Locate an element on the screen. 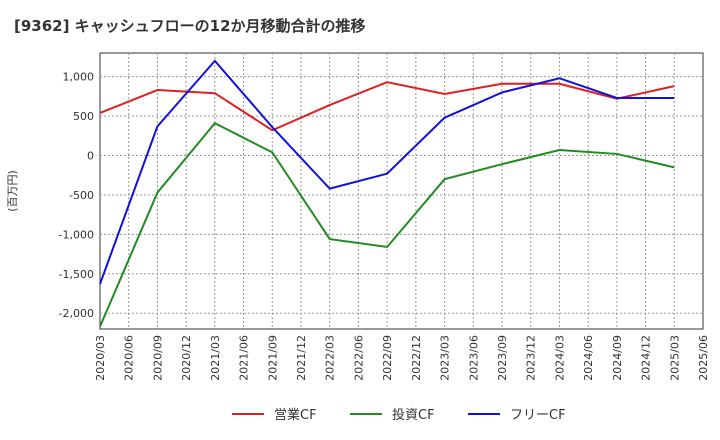 The width and height of the screenshot is (720, 440). x-tick-label: 2025/06 is located at coordinates (703, 358).